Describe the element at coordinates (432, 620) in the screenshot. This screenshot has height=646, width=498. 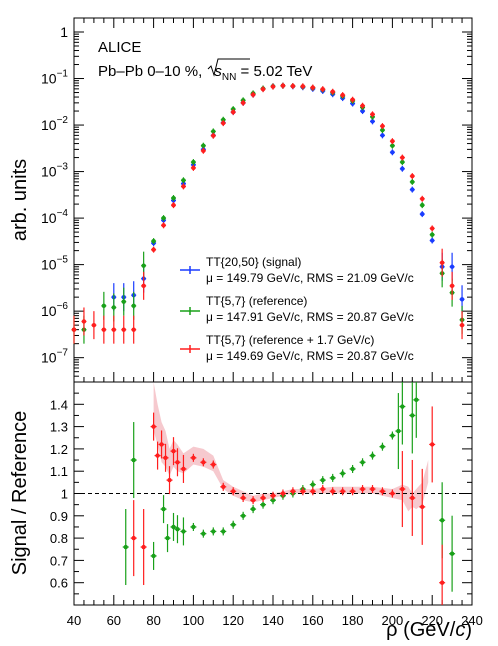
I see `x-tick-label: 220` at that location.